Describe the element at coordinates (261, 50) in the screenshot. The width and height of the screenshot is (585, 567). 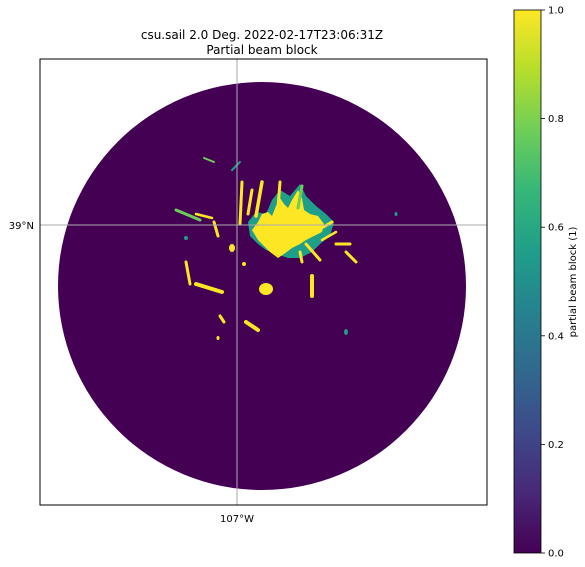
I see `chart-subtitle: Partial beam block` at that location.